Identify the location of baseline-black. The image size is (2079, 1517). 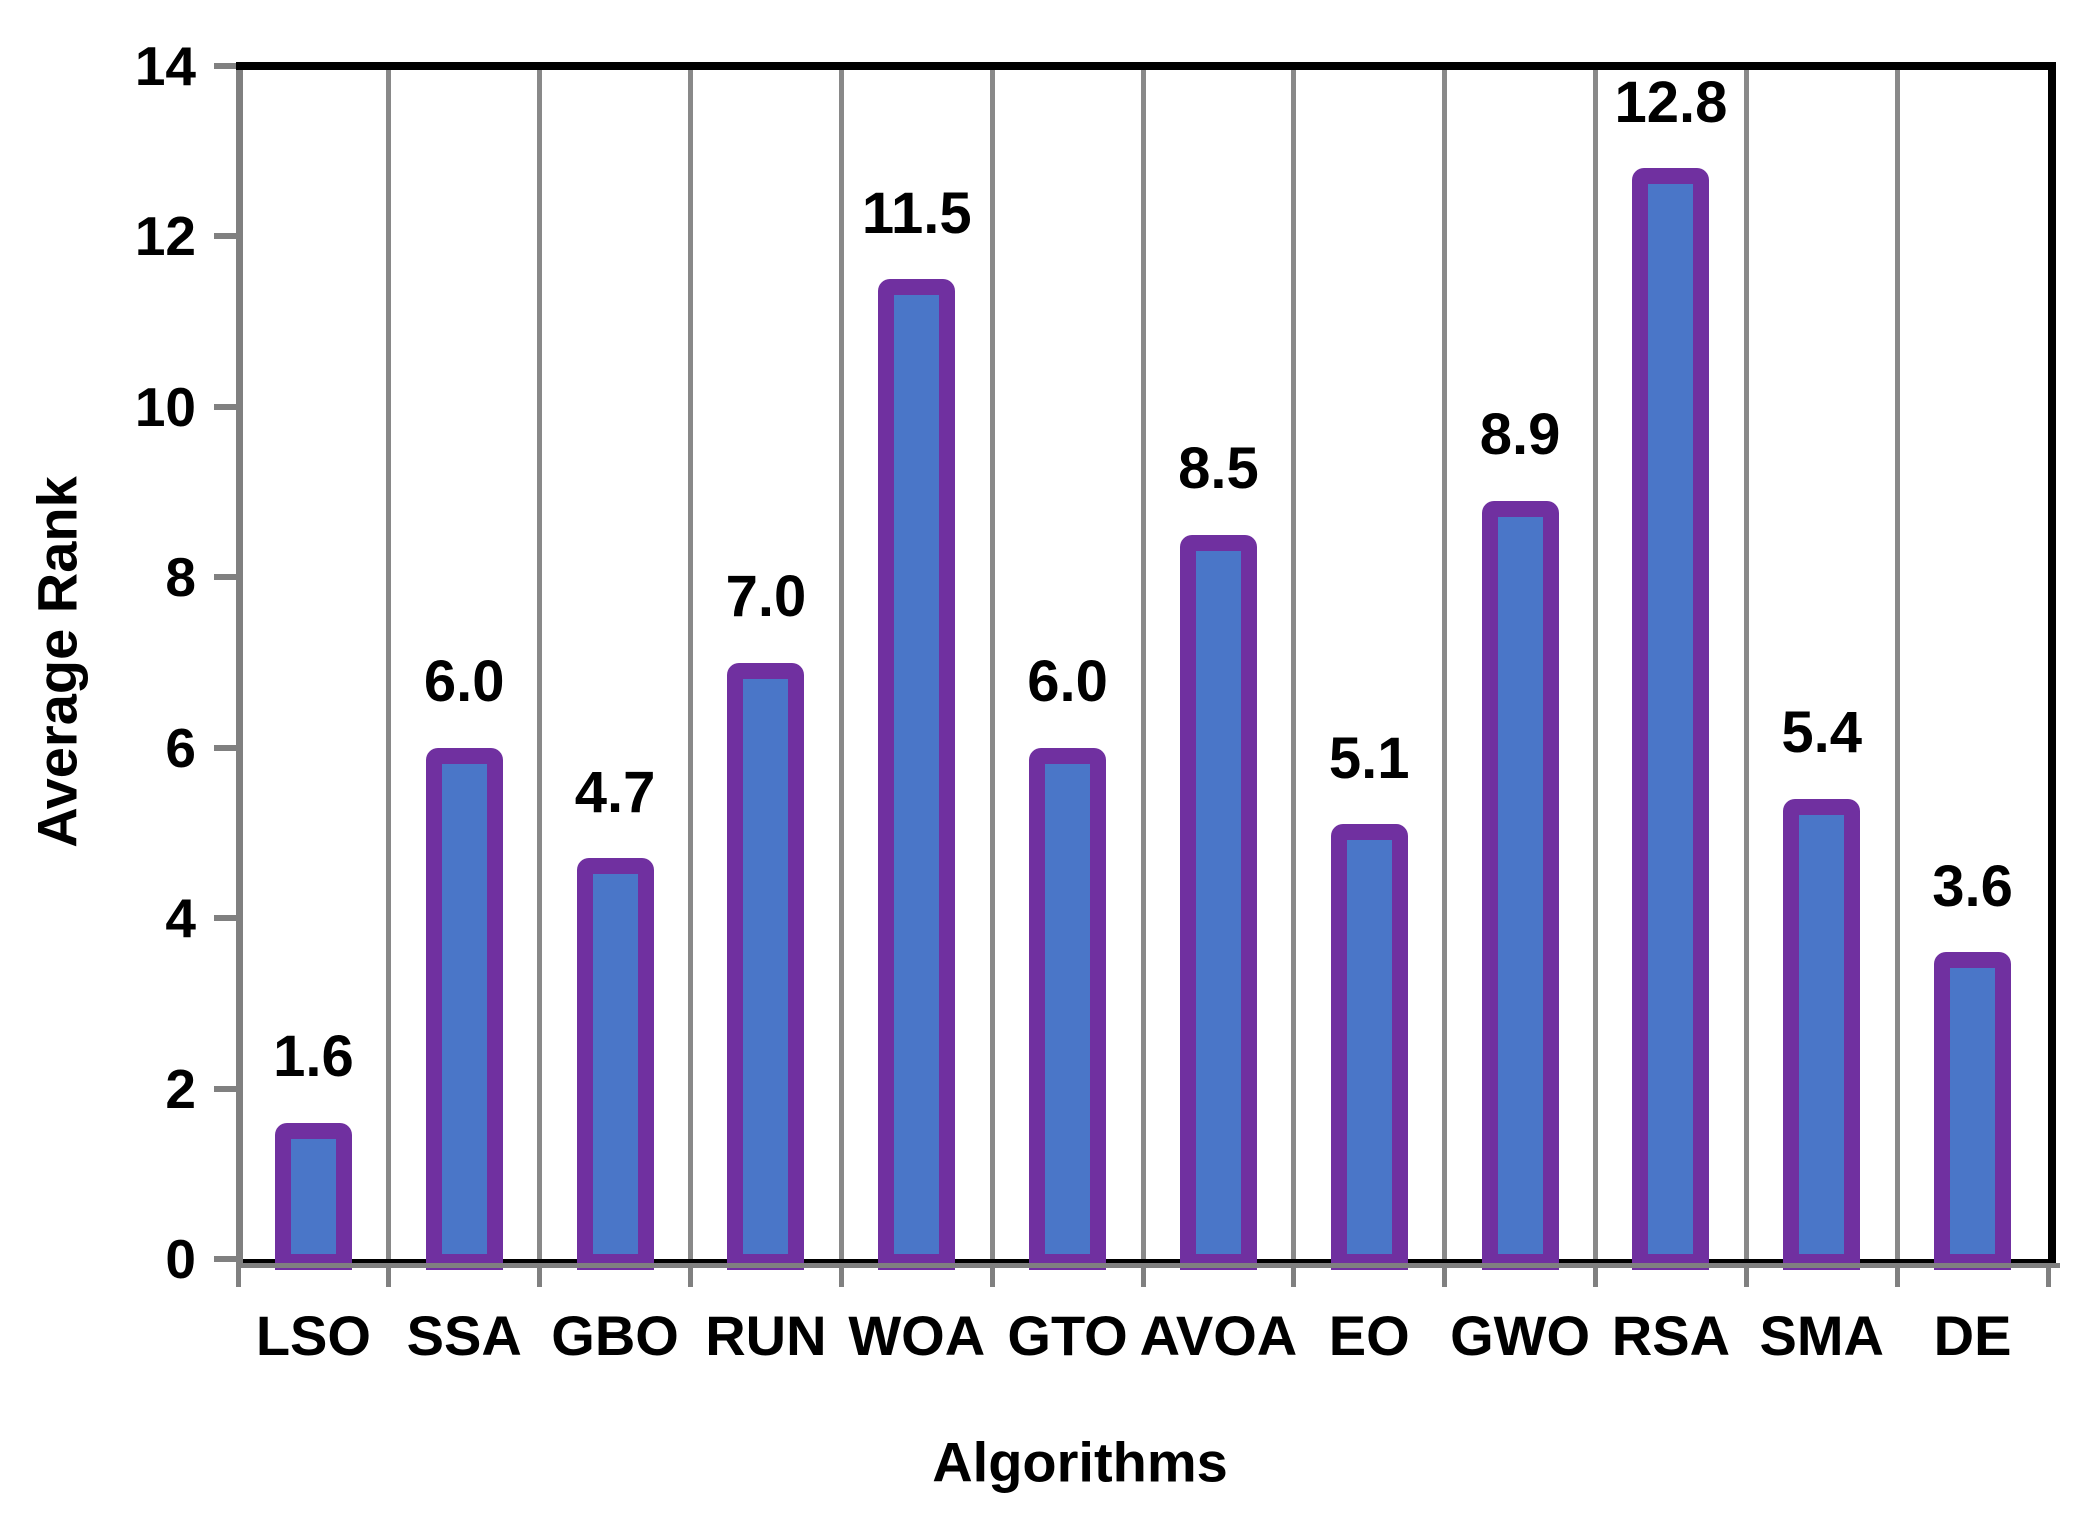
(1147, 1261).